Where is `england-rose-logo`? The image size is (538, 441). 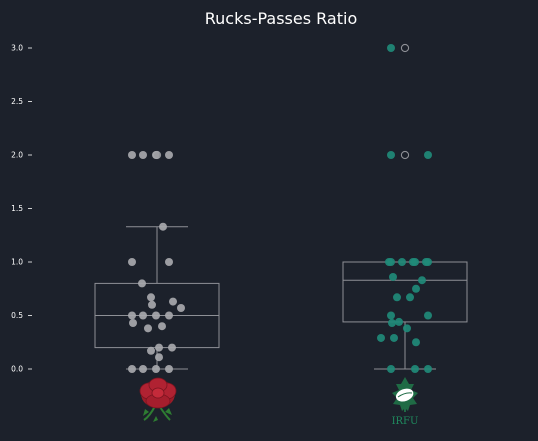
england-rose-logo is located at coordinates (158, 399).